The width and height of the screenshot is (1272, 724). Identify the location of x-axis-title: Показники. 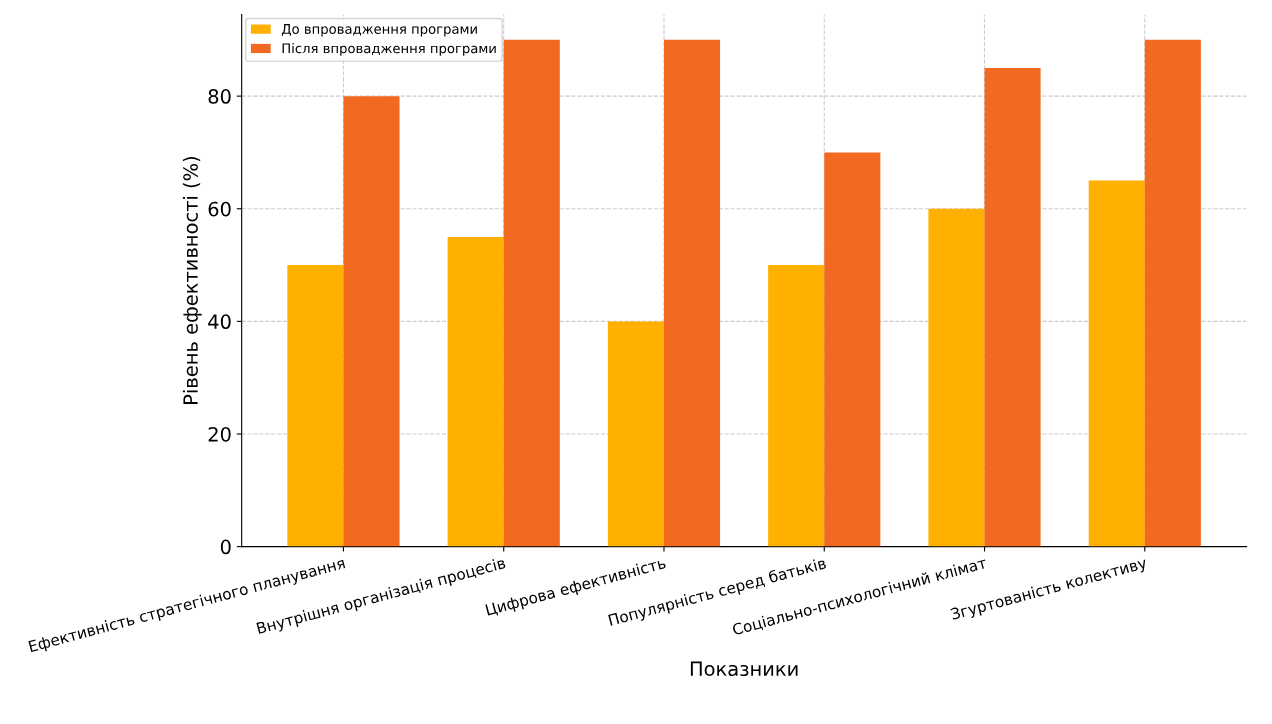
(744, 669).